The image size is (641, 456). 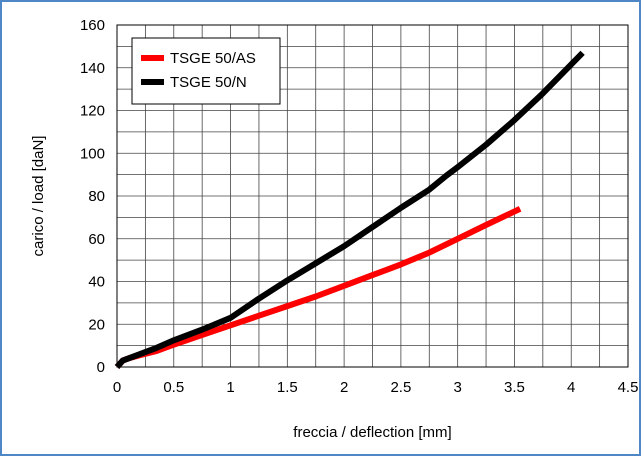 What do you see at coordinates (96, 239) in the screenshot?
I see `y-tick-label: 60` at bounding box center [96, 239].